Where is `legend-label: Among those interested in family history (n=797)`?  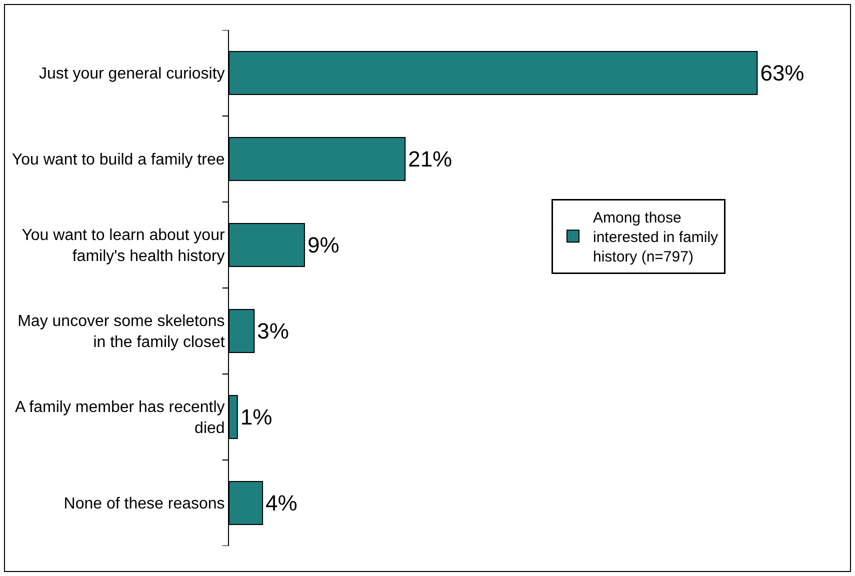
legend-label: Among those interested in family history (n=797) is located at coordinates (655, 238).